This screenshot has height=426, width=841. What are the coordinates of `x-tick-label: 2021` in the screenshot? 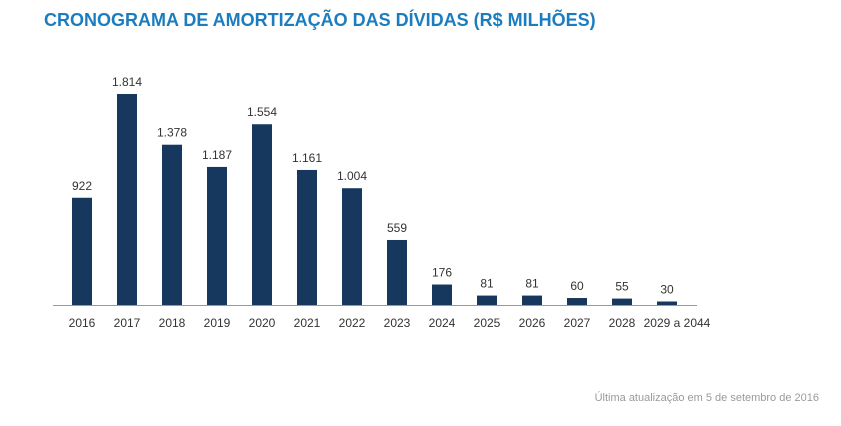 It's located at (307, 323).